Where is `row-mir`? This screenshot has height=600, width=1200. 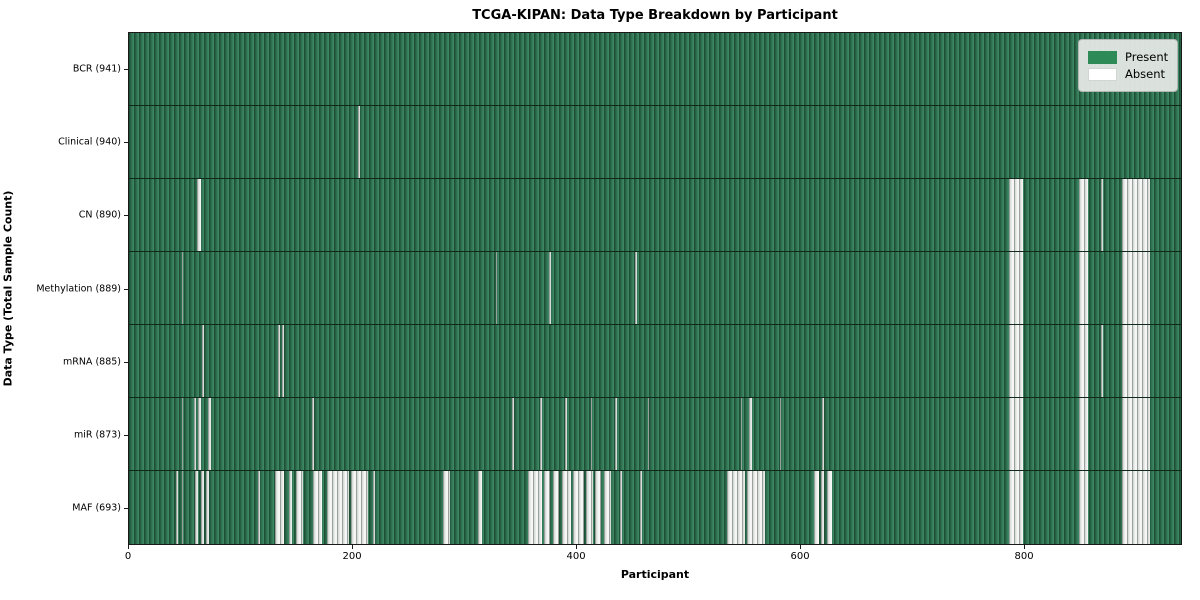 row-mir is located at coordinates (655, 434).